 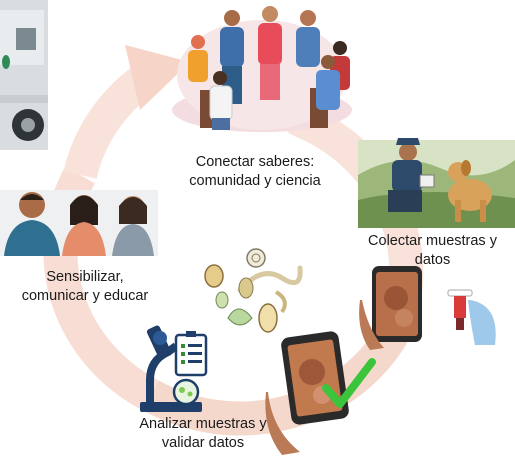 I want to click on step-connect-label: Conectar saberes: comunidad y ciencia, so click(x=255, y=171).